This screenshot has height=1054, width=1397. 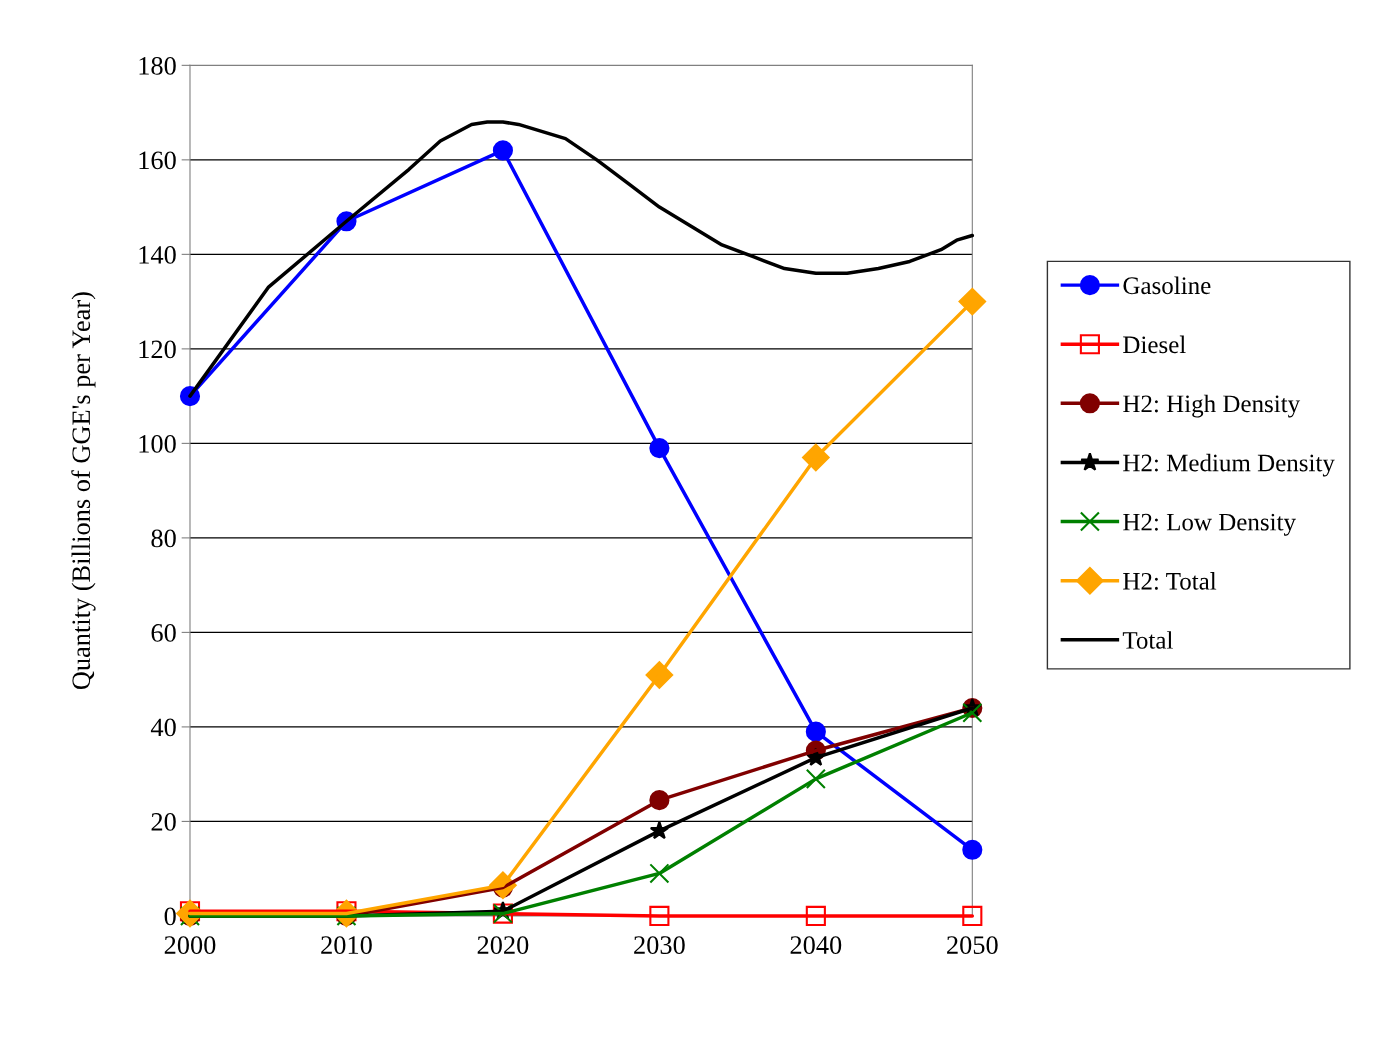 What do you see at coordinates (1229, 465) in the screenshot?
I see `legend-label: H2: Medium Density` at bounding box center [1229, 465].